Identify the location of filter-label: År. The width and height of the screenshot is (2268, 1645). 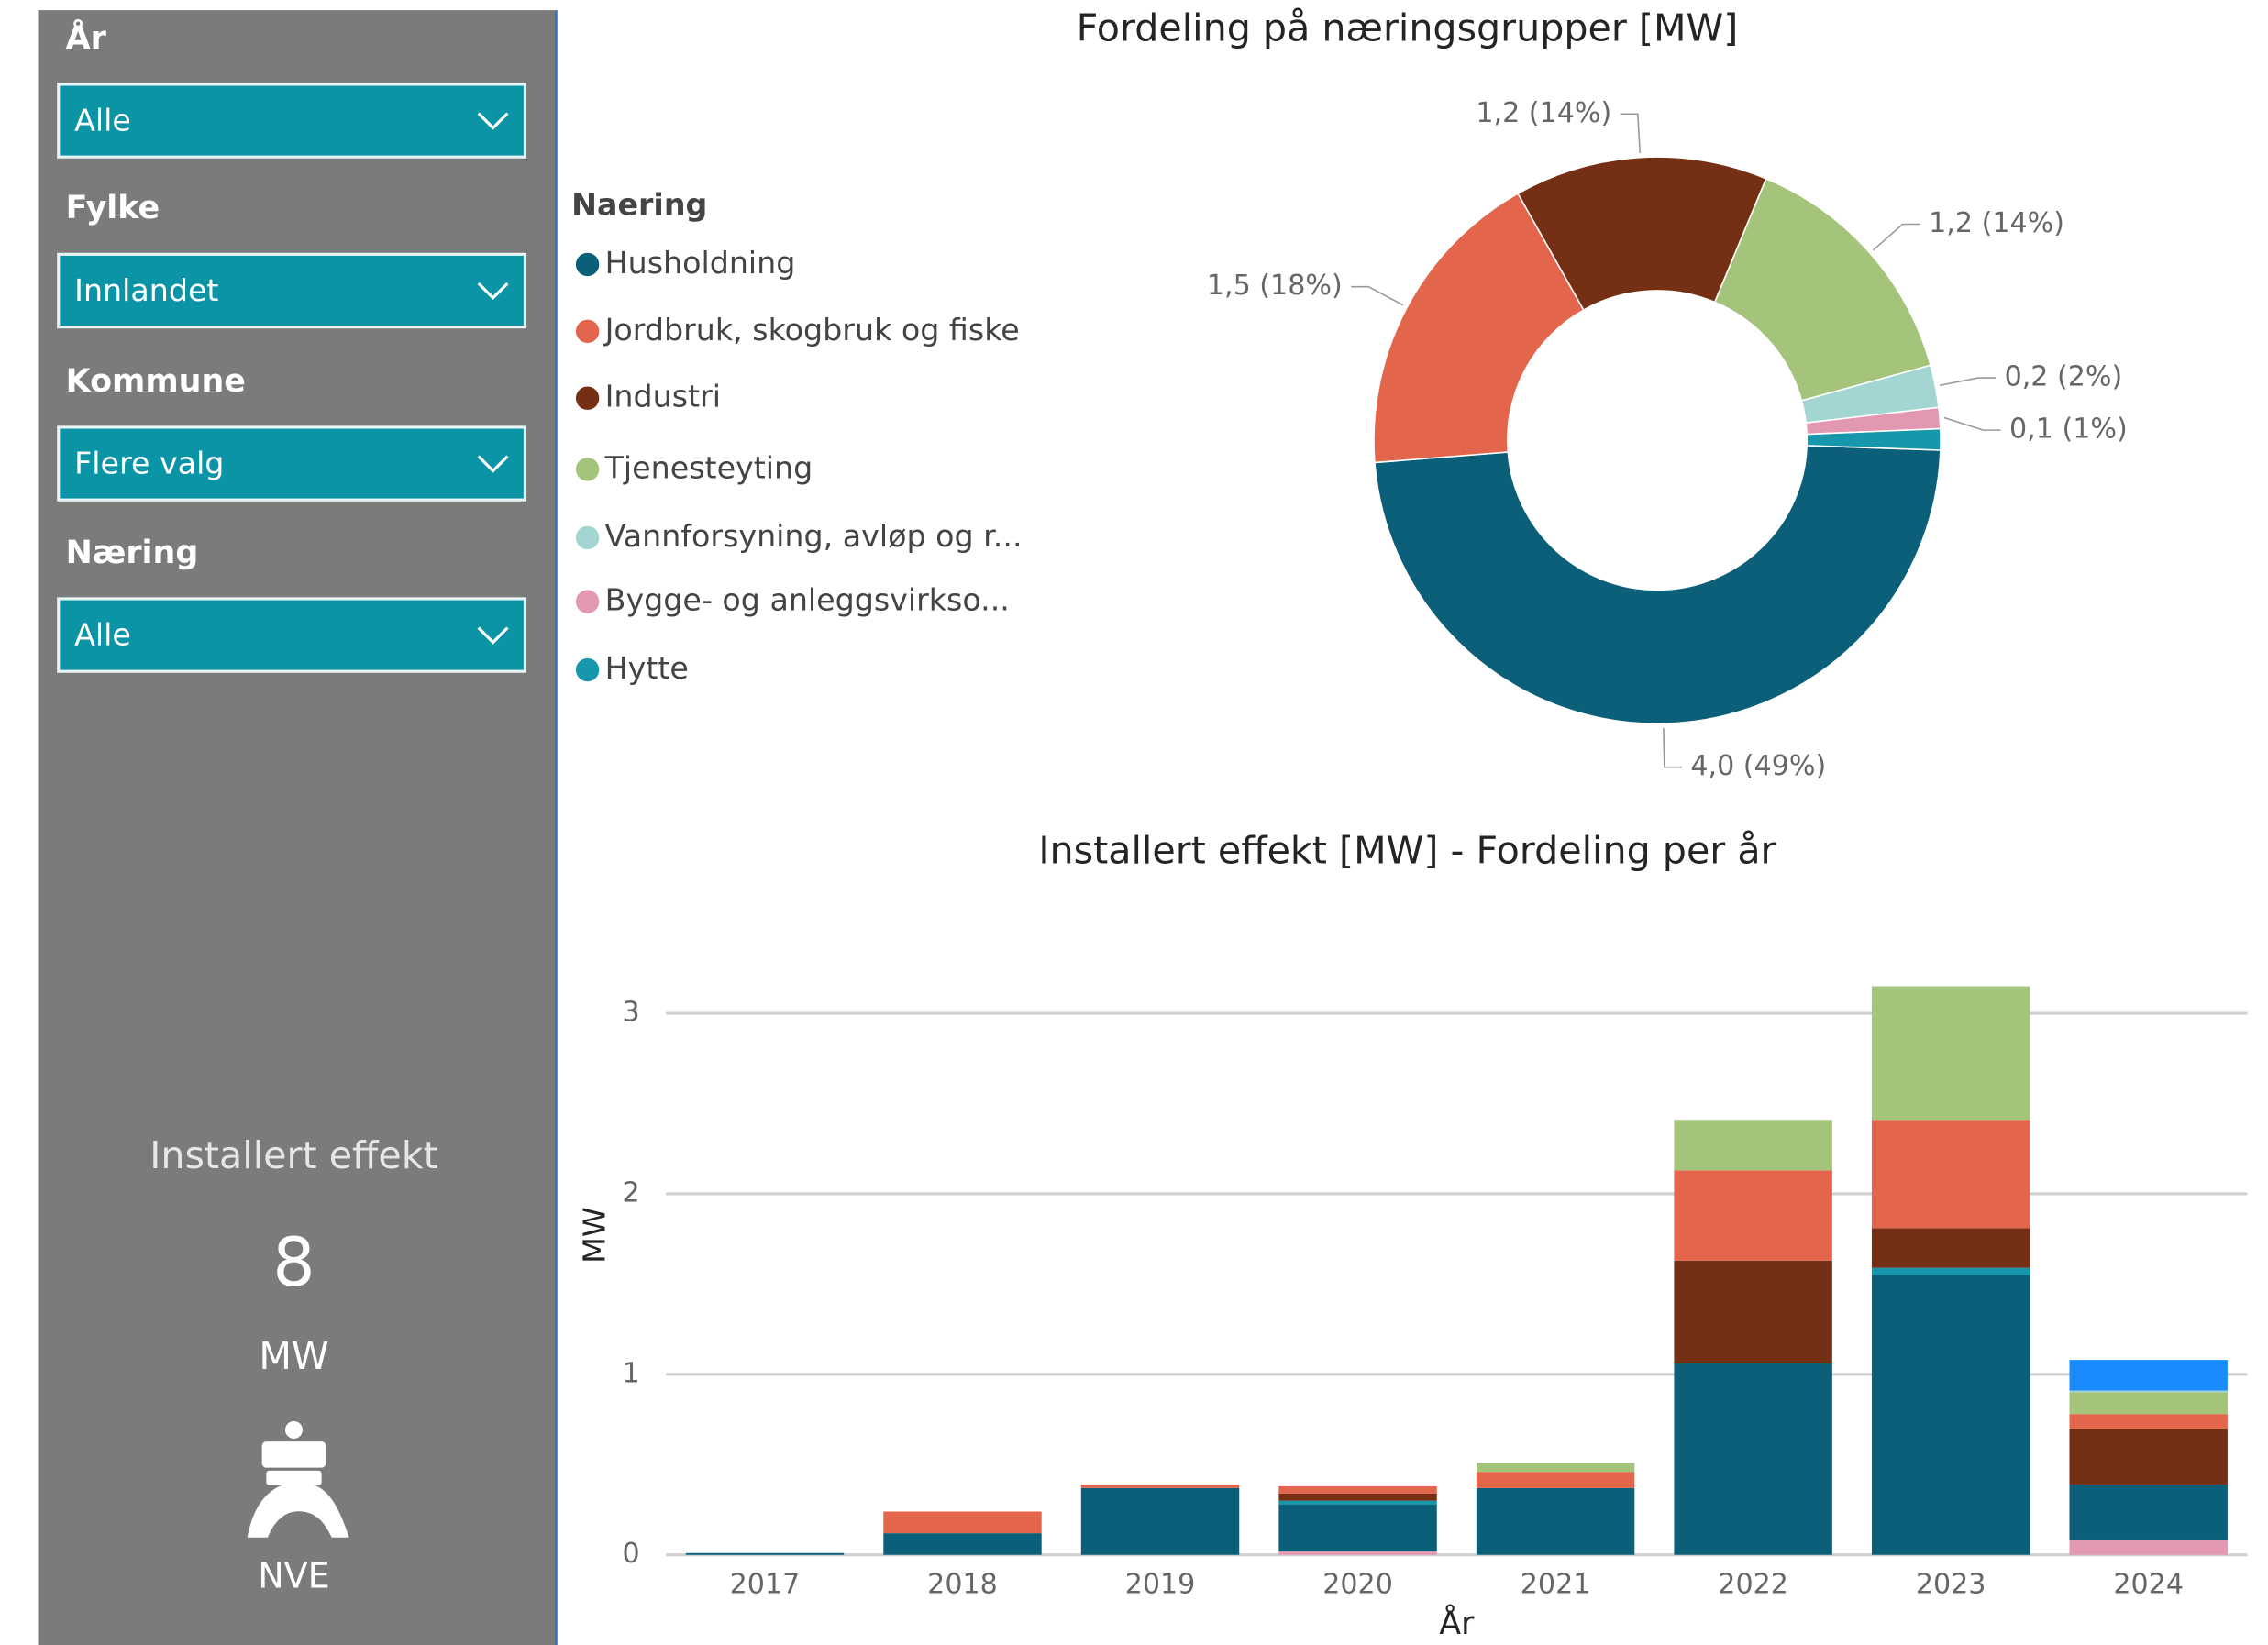
(86, 37).